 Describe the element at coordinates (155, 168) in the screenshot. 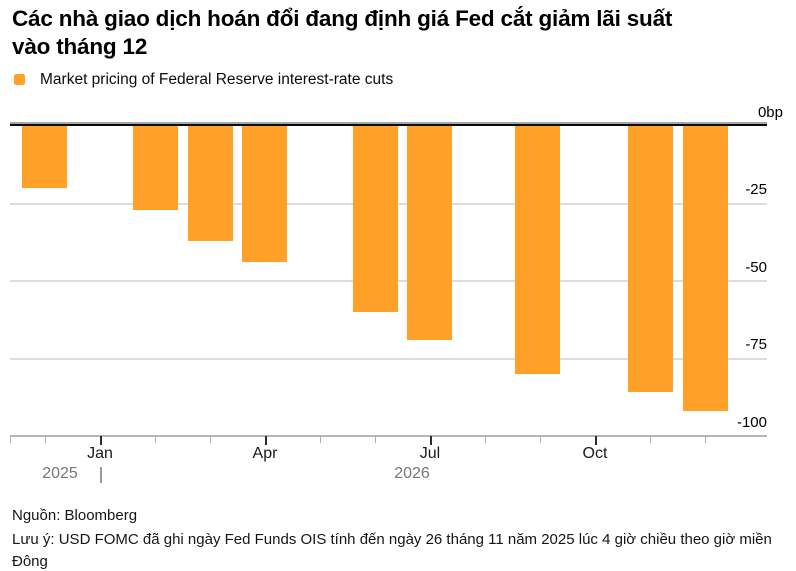

I see `bar-feb-2026` at that location.